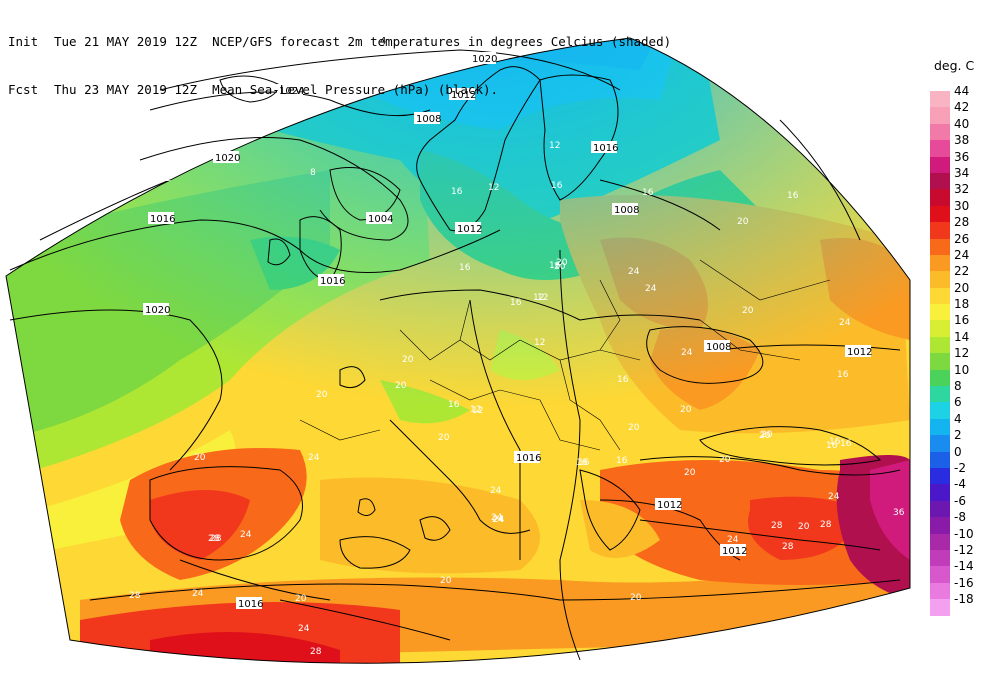 The height and width of the screenshot is (680, 1000). I want to click on legend-label: 38, so click(962, 140).